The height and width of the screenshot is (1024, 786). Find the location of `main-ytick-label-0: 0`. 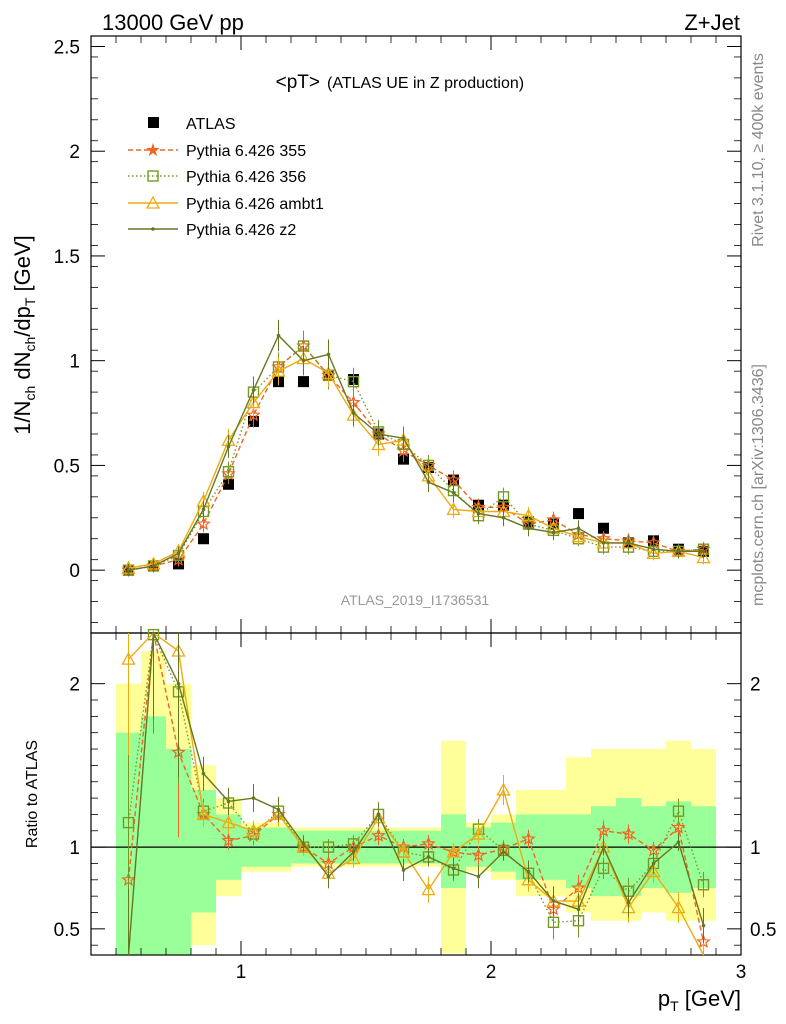

main-ytick-label-0: 0 is located at coordinates (74, 571).